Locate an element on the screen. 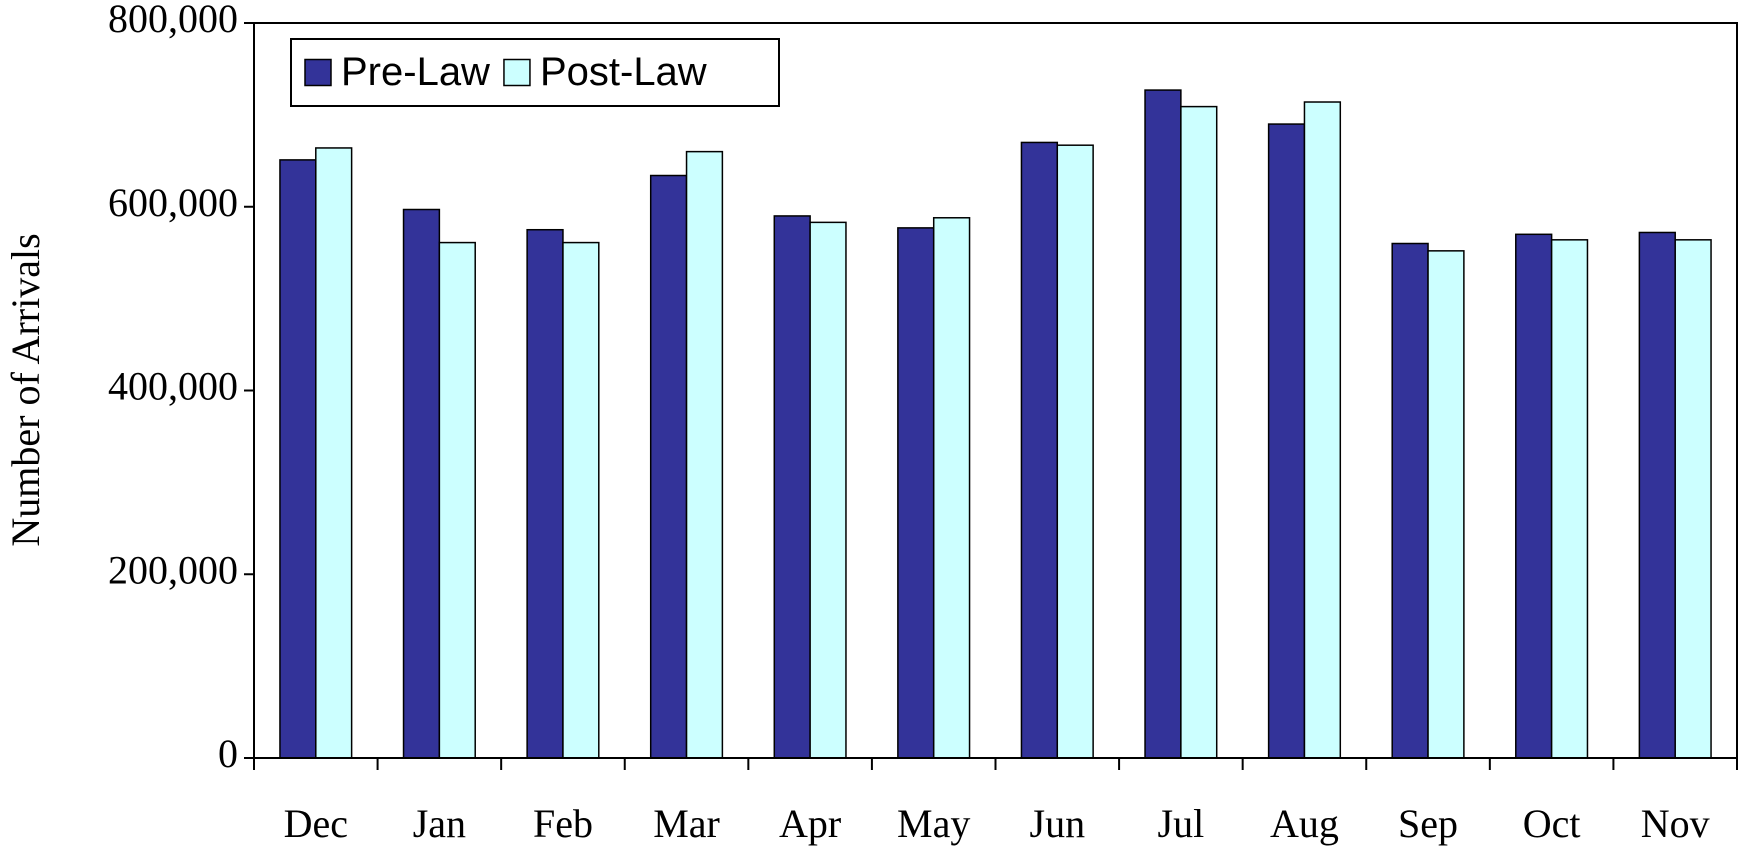 This screenshot has width=1743, height=852. y-tick-label: 800,000 is located at coordinates (173, 20).